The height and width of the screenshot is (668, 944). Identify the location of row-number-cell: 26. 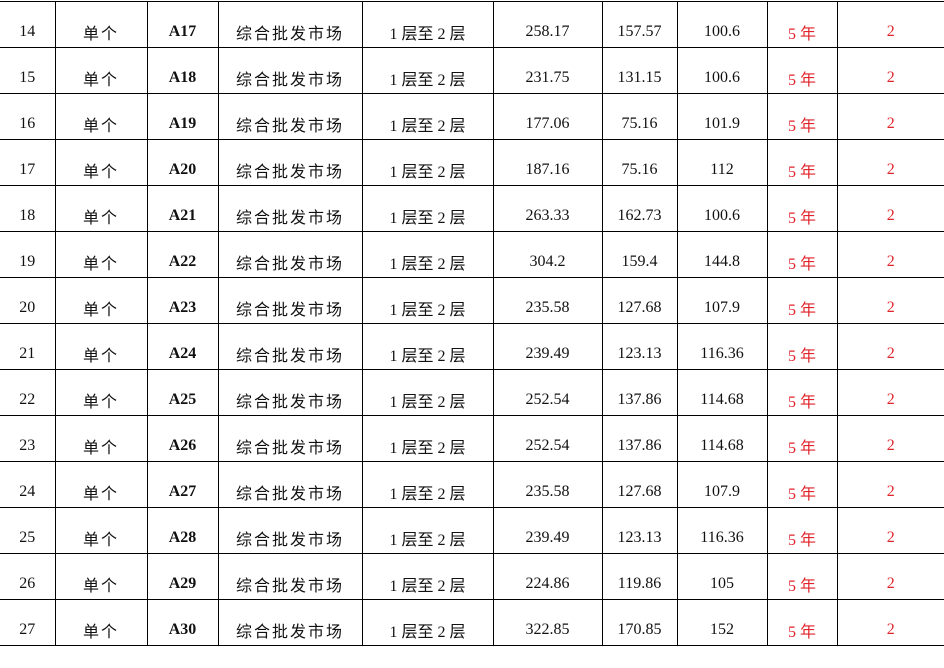
(28, 576).